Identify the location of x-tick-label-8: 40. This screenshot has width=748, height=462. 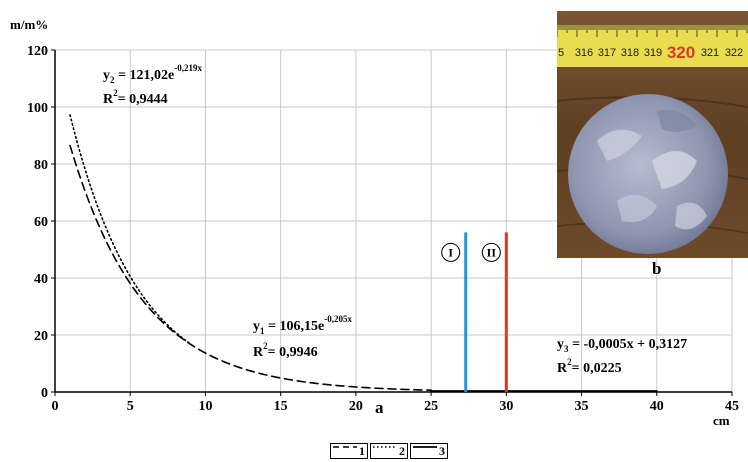
(657, 406).